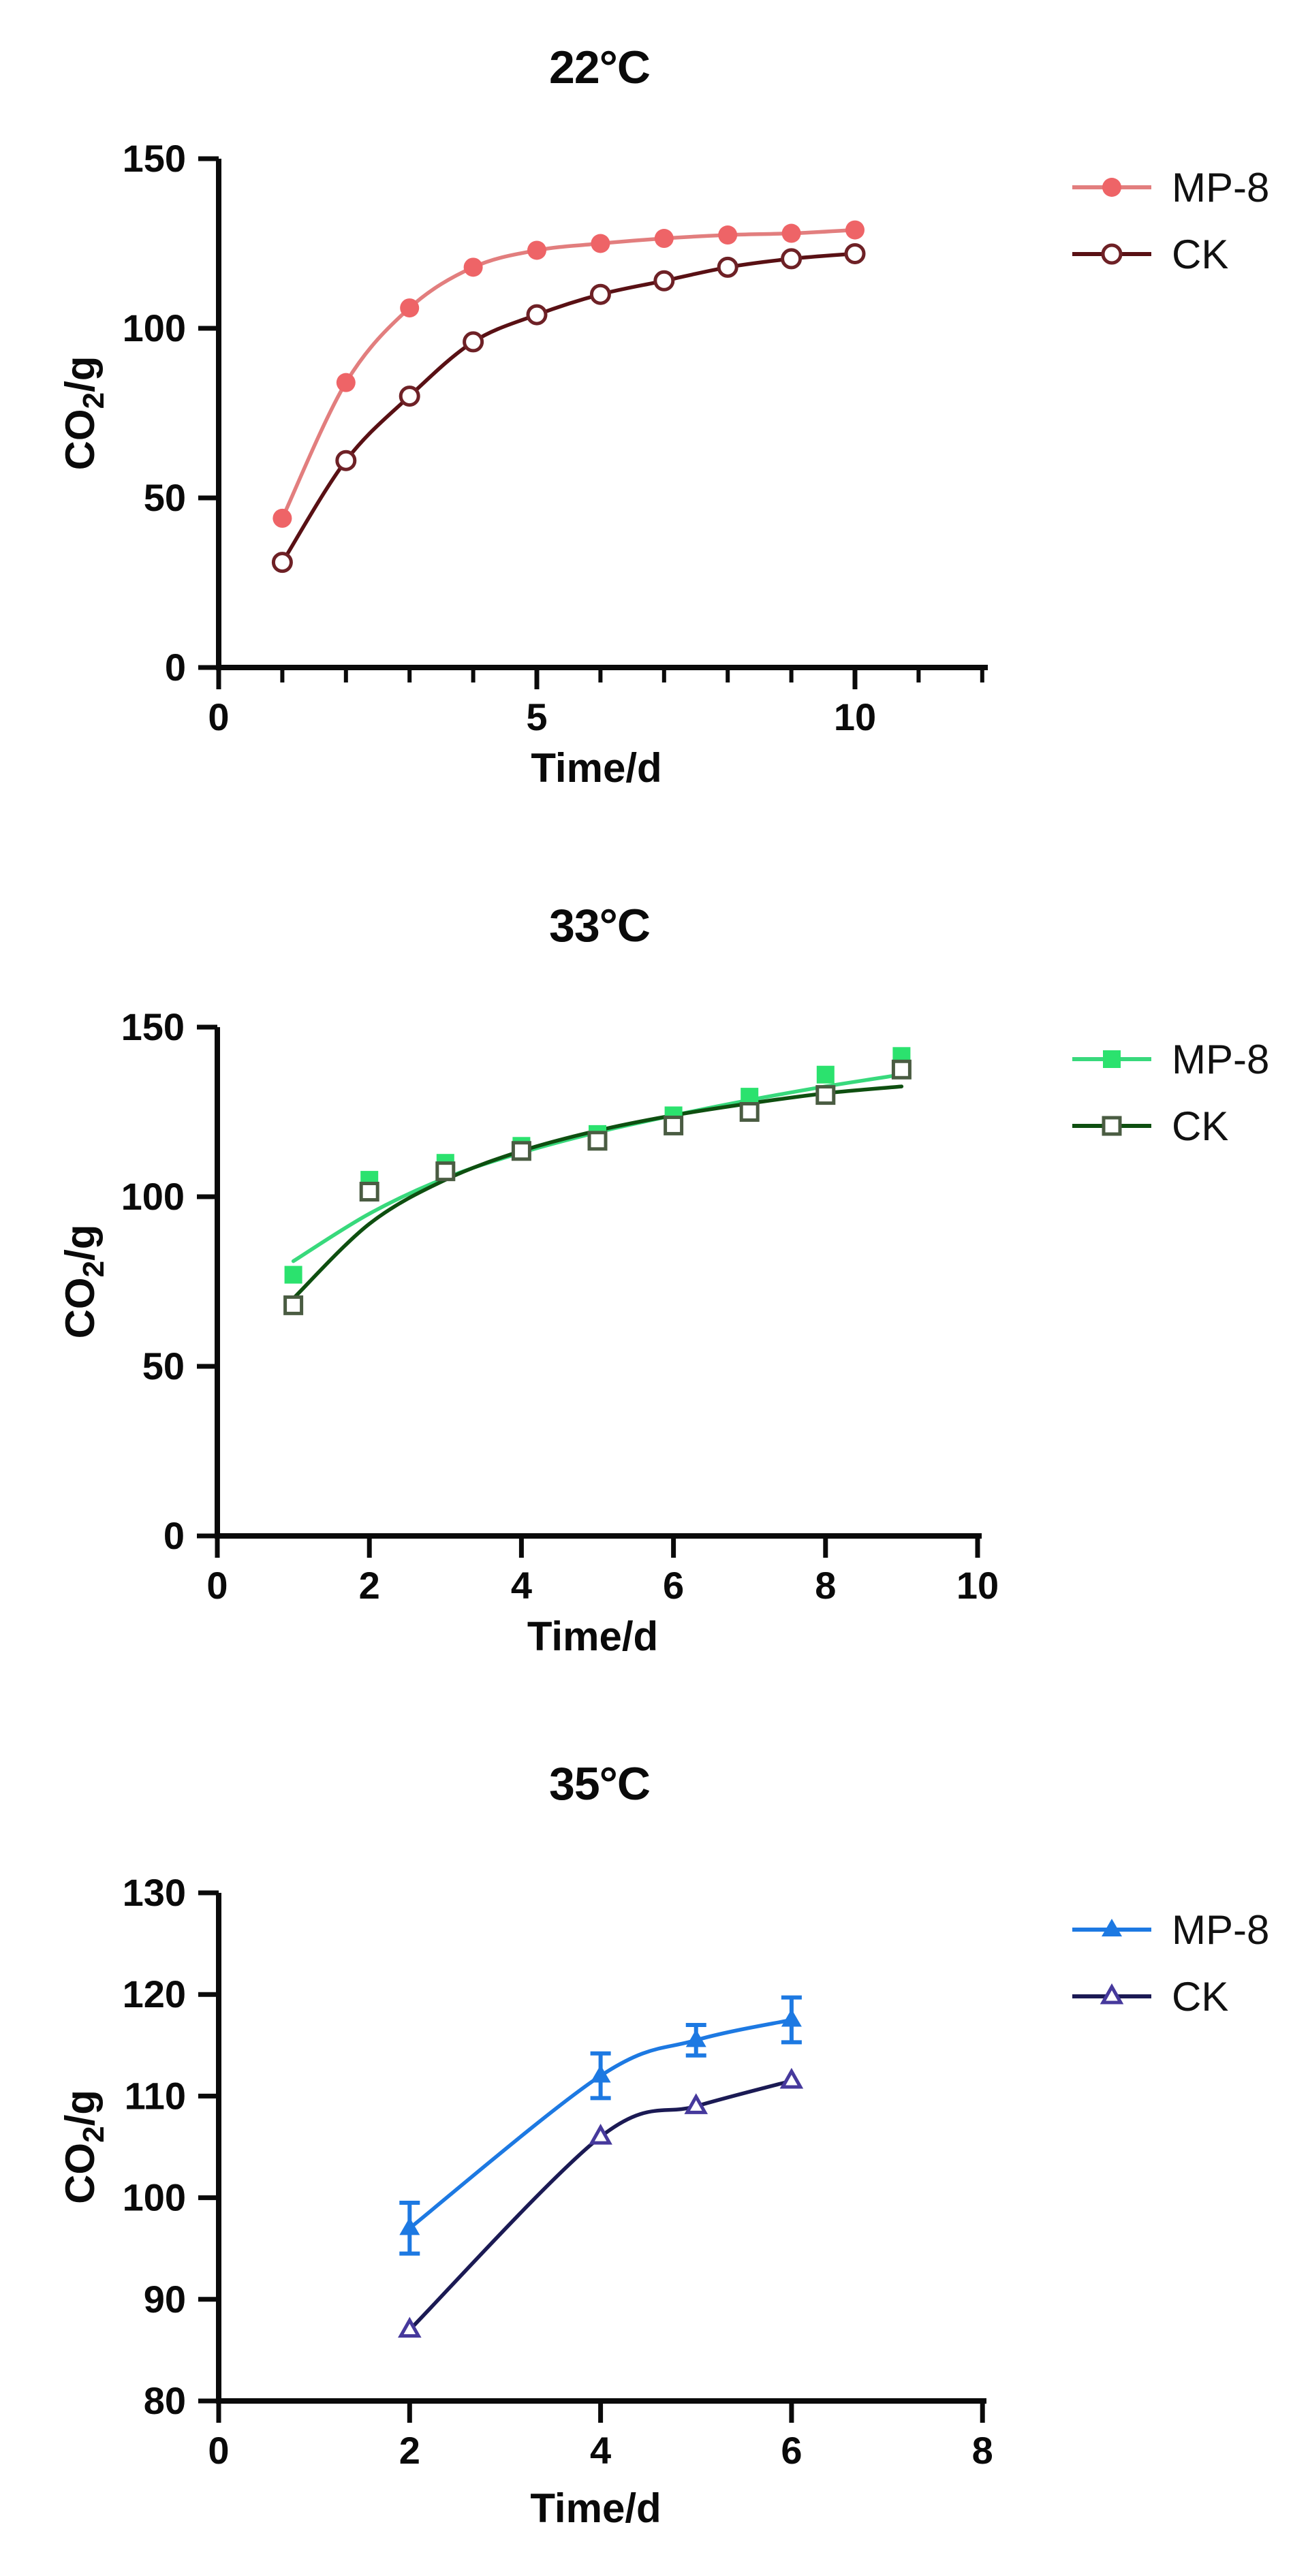 The width and height of the screenshot is (1308, 2576). Describe the element at coordinates (673, 1585) in the screenshot. I see `x-tick-label: 6` at that location.